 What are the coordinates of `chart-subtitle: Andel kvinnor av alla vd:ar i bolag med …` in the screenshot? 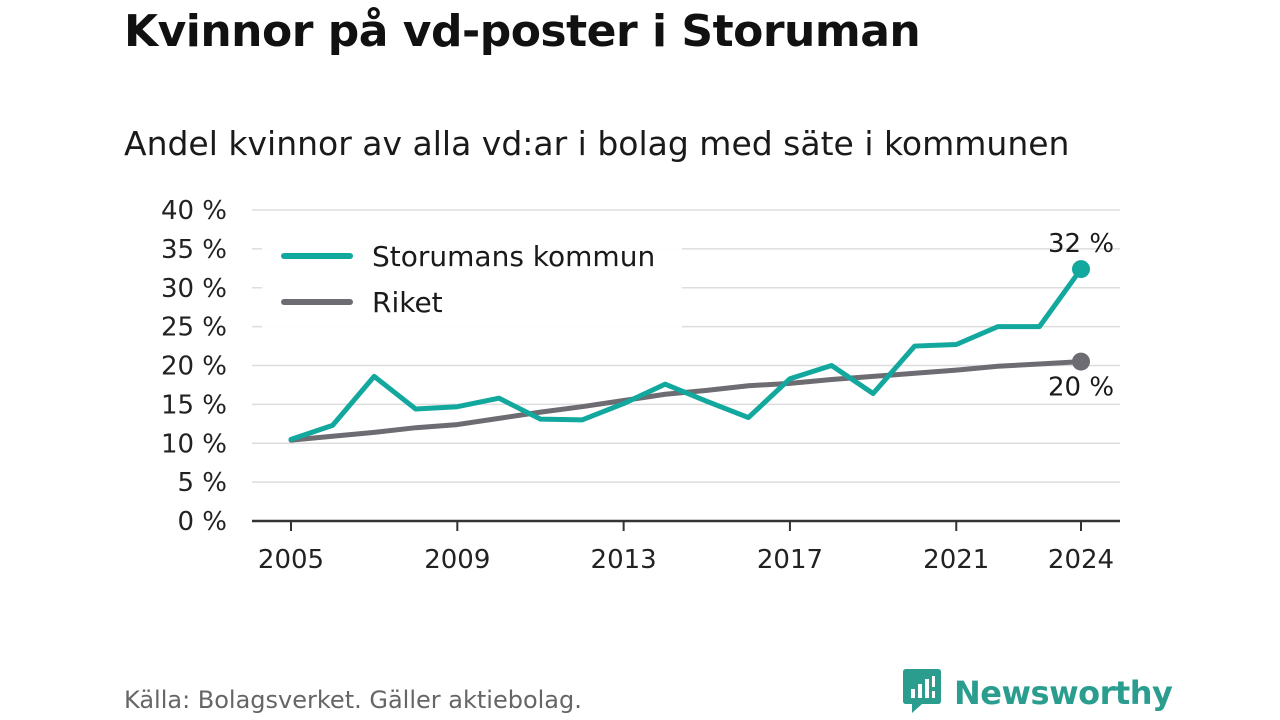 It's located at (597, 143).